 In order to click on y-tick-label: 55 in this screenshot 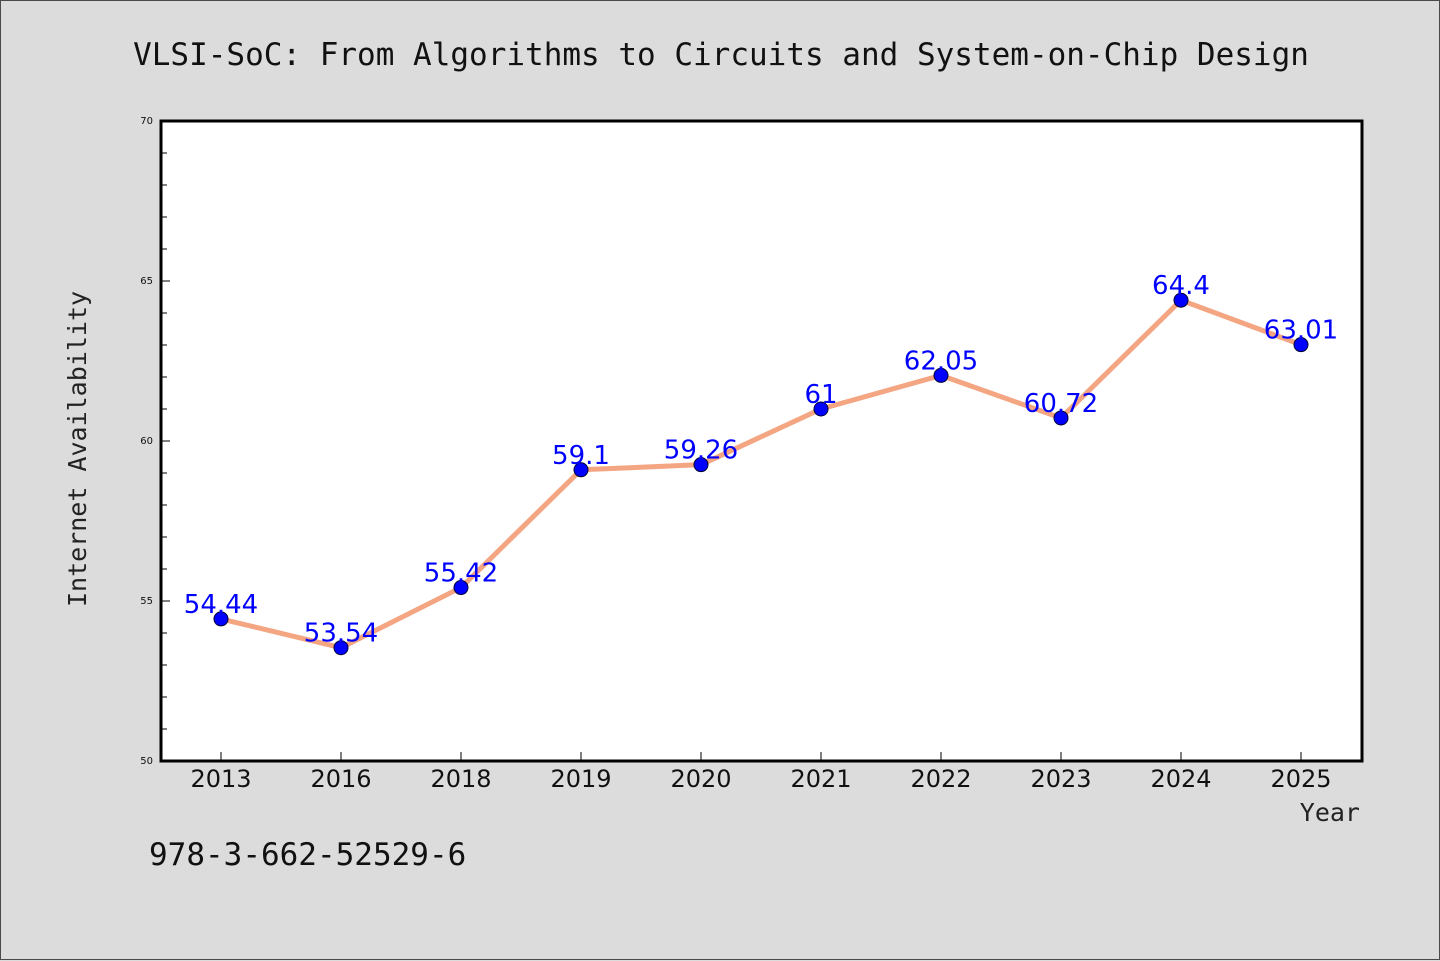, I will do `click(146, 601)`.